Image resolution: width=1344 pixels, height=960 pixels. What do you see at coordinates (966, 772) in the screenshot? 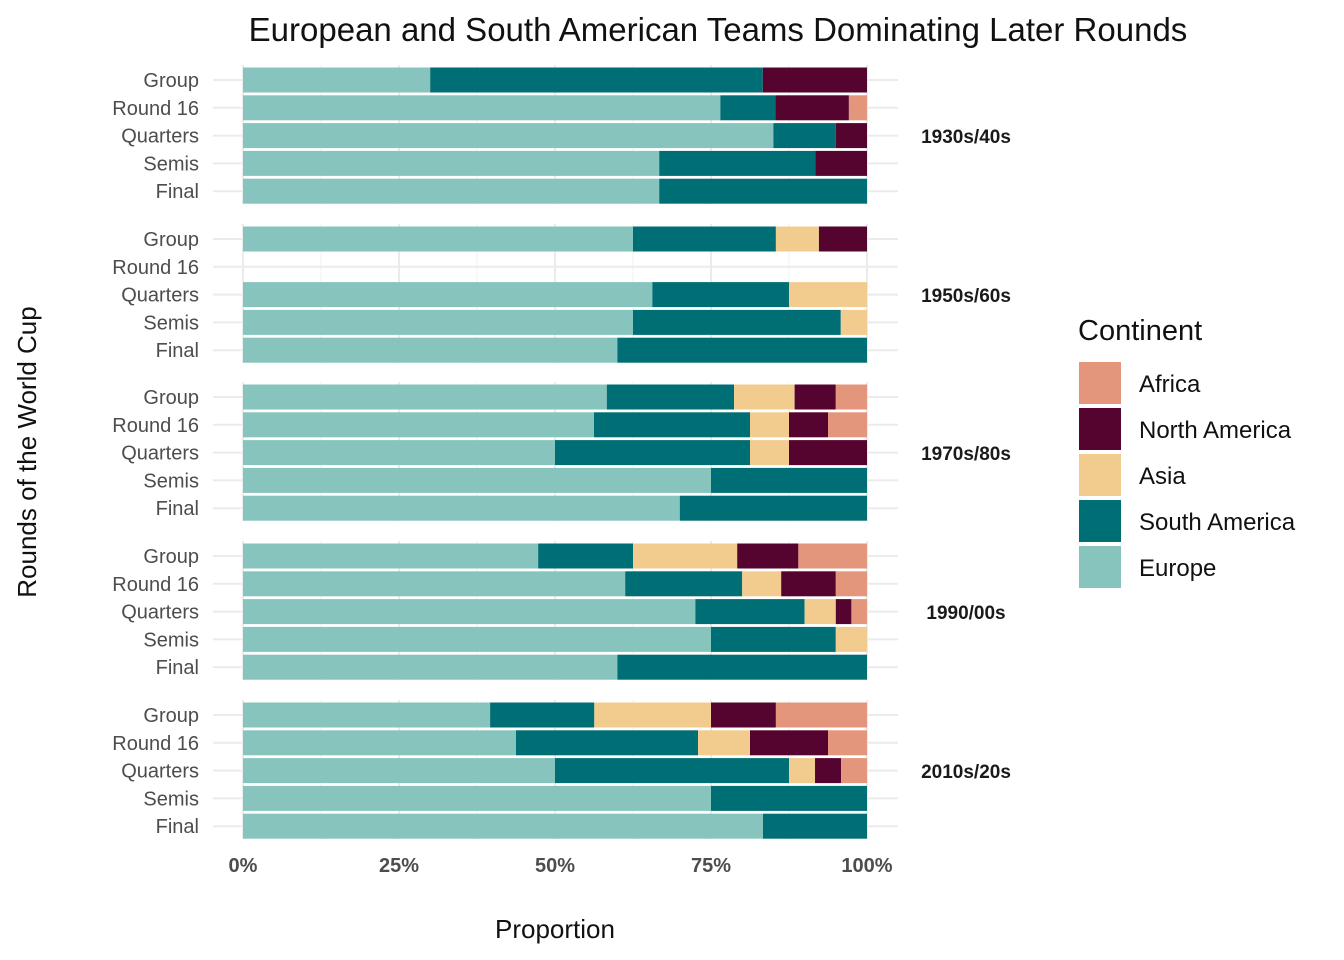
I see `facet-strip-label: 2010s/20s` at bounding box center [966, 772].